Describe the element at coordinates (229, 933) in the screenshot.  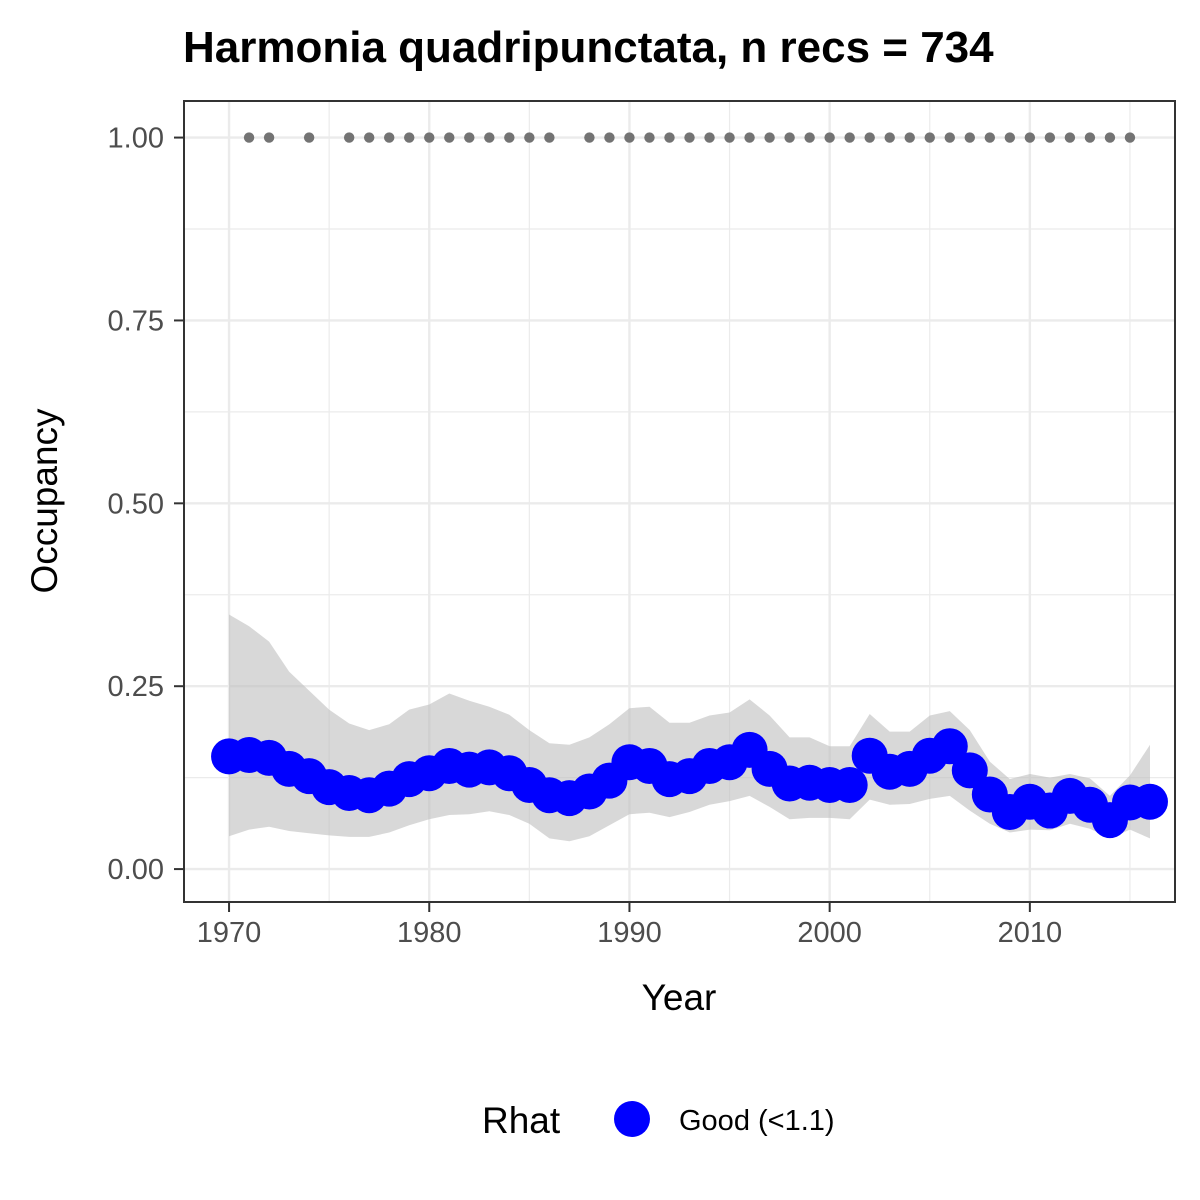
I see `x-tick-label: 1970` at that location.